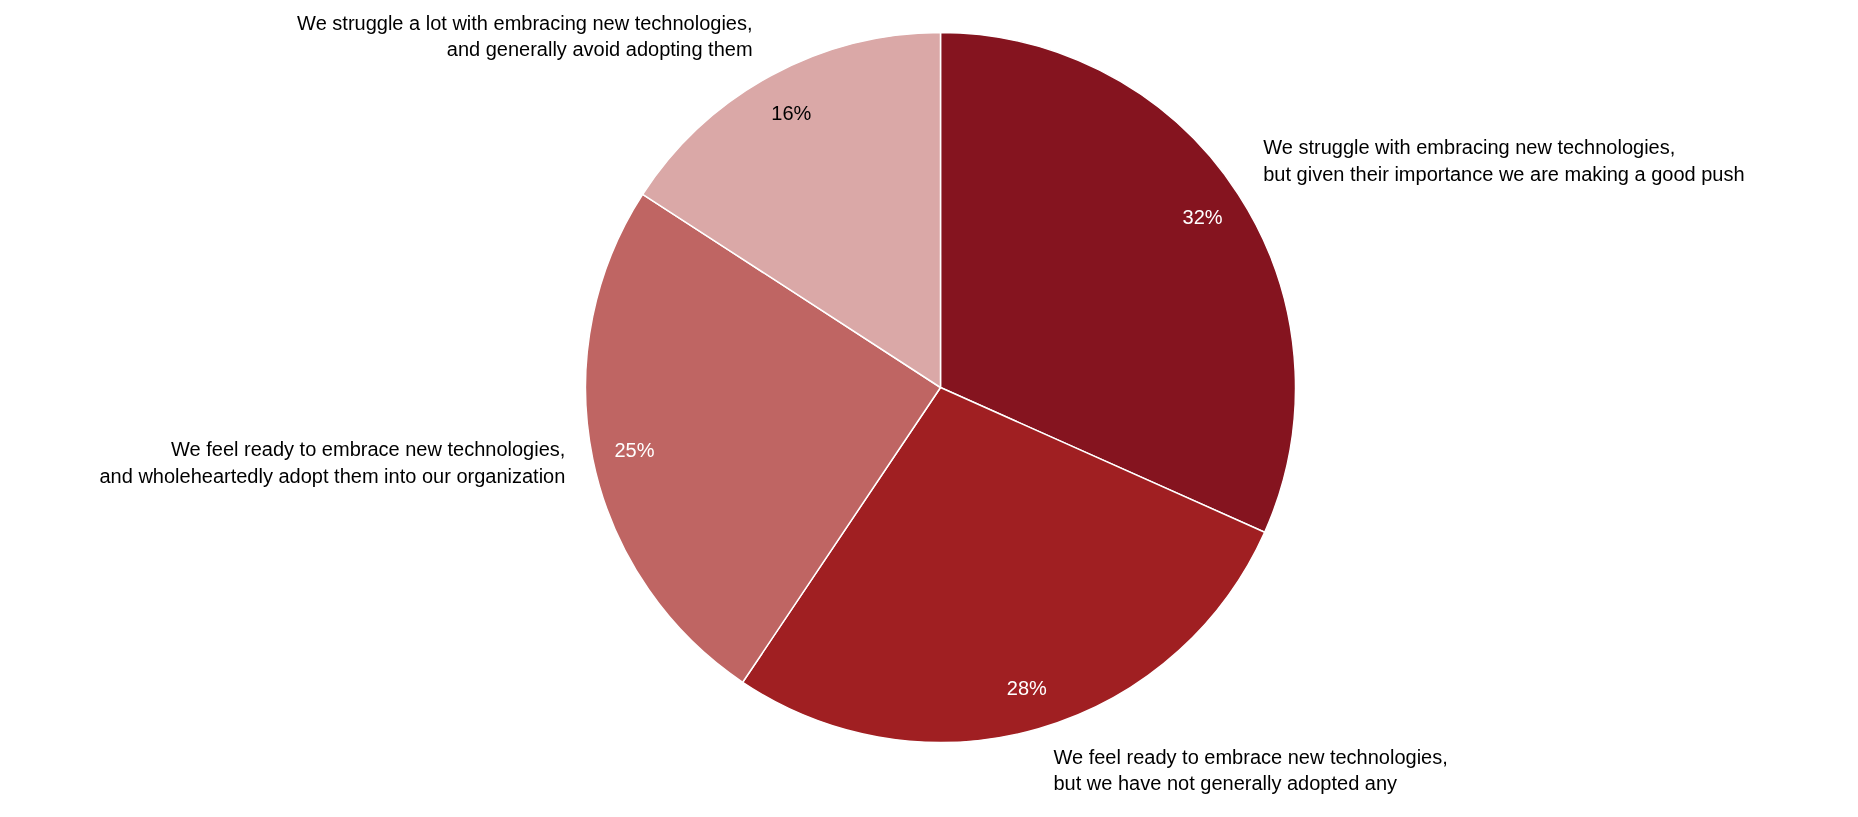 The image size is (1858, 817). Describe the element at coordinates (1250, 770) in the screenshot. I see `slice-label: We feel ready to embrace new technologies, but we have not generally adopted any` at that location.